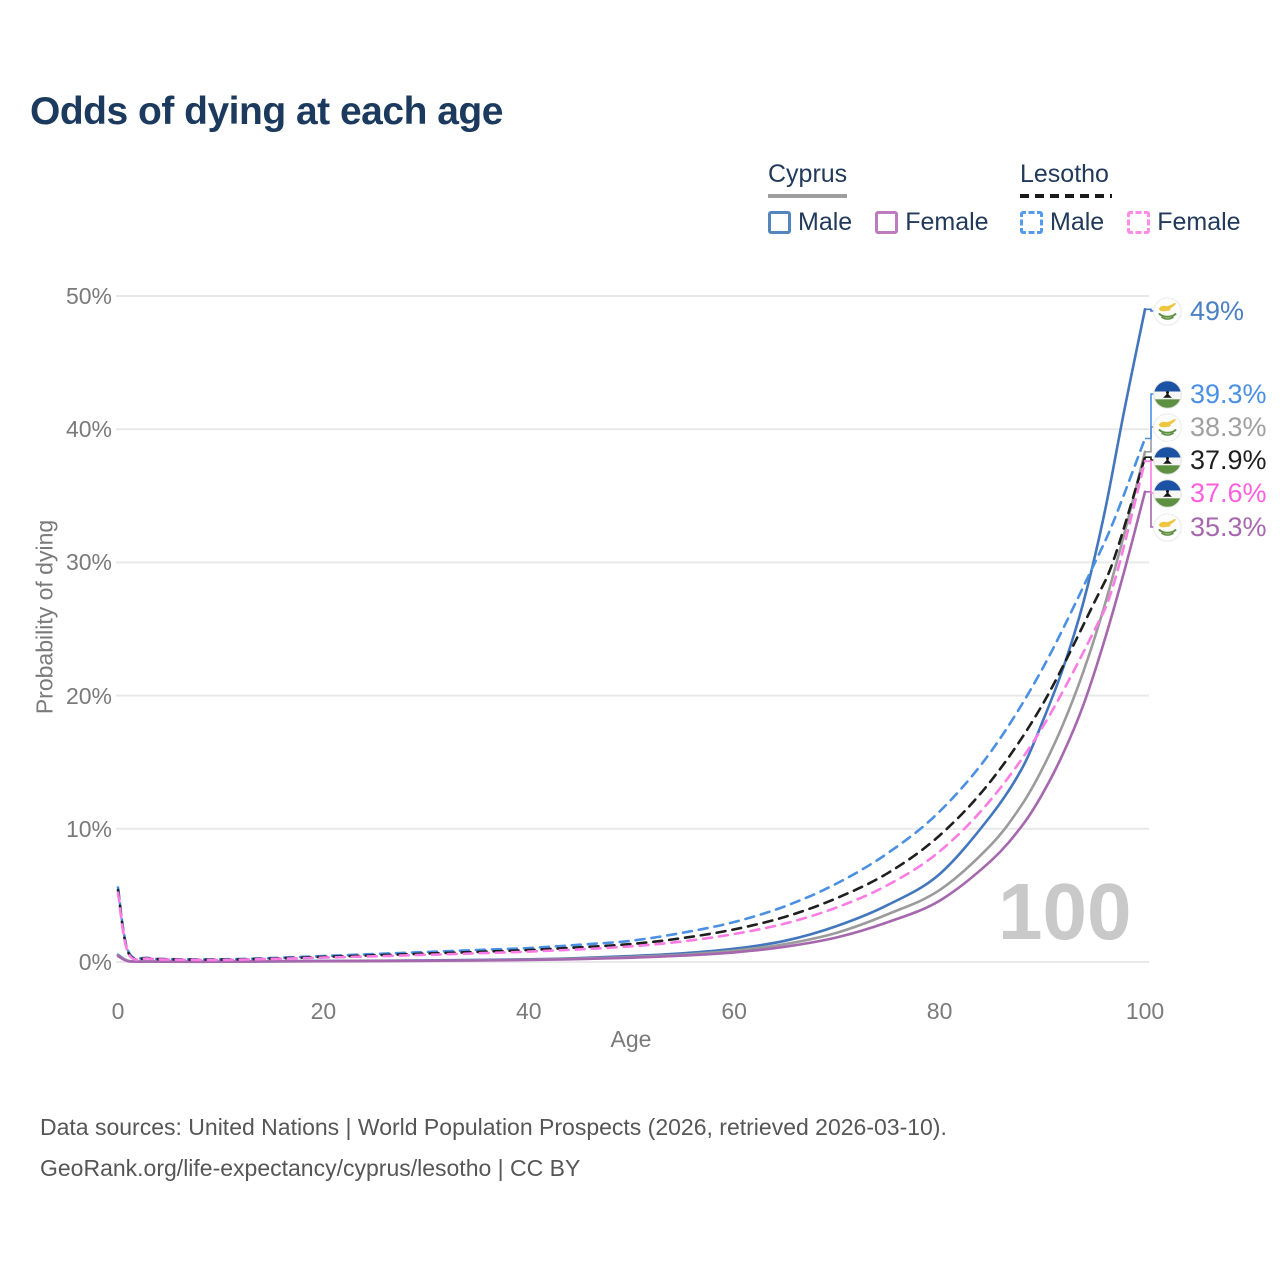 The width and height of the screenshot is (1280, 1280). What do you see at coordinates (808, 174) in the screenshot?
I see `legend-country-cyprus: Cyprus` at bounding box center [808, 174].